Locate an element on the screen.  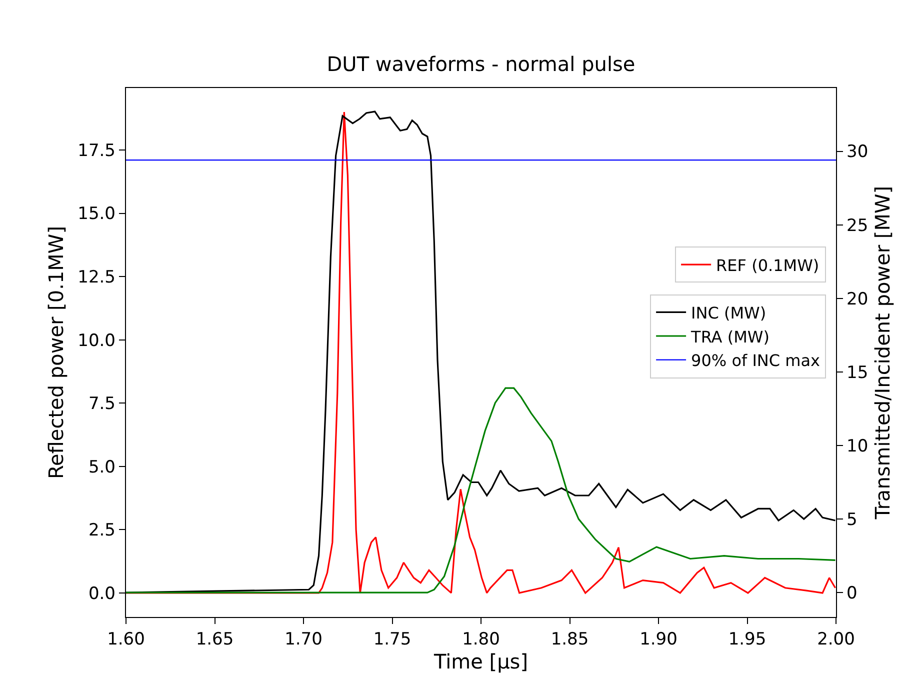
legend-label: REF (0.1MW) is located at coordinates (768, 265).